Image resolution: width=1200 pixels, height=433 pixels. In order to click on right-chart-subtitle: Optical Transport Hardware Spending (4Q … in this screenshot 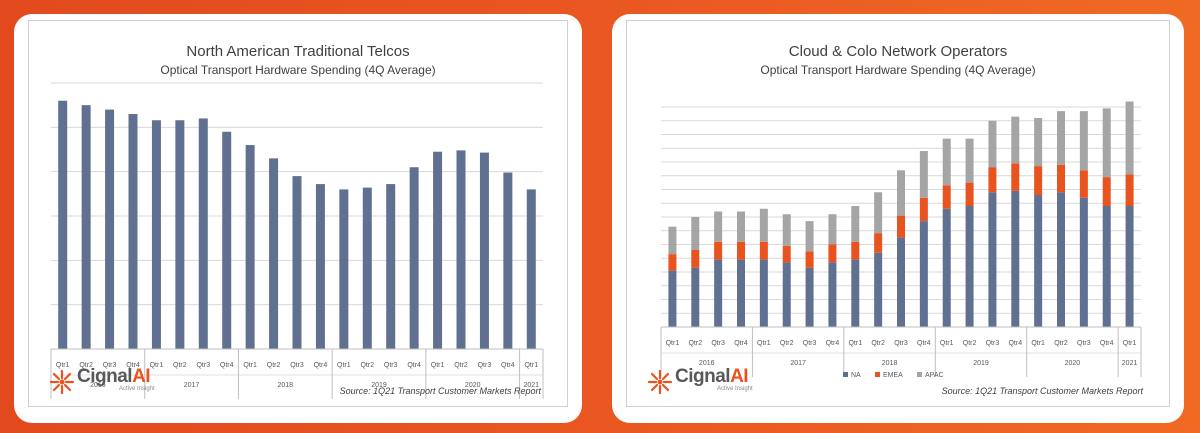, I will do `click(898, 70)`.